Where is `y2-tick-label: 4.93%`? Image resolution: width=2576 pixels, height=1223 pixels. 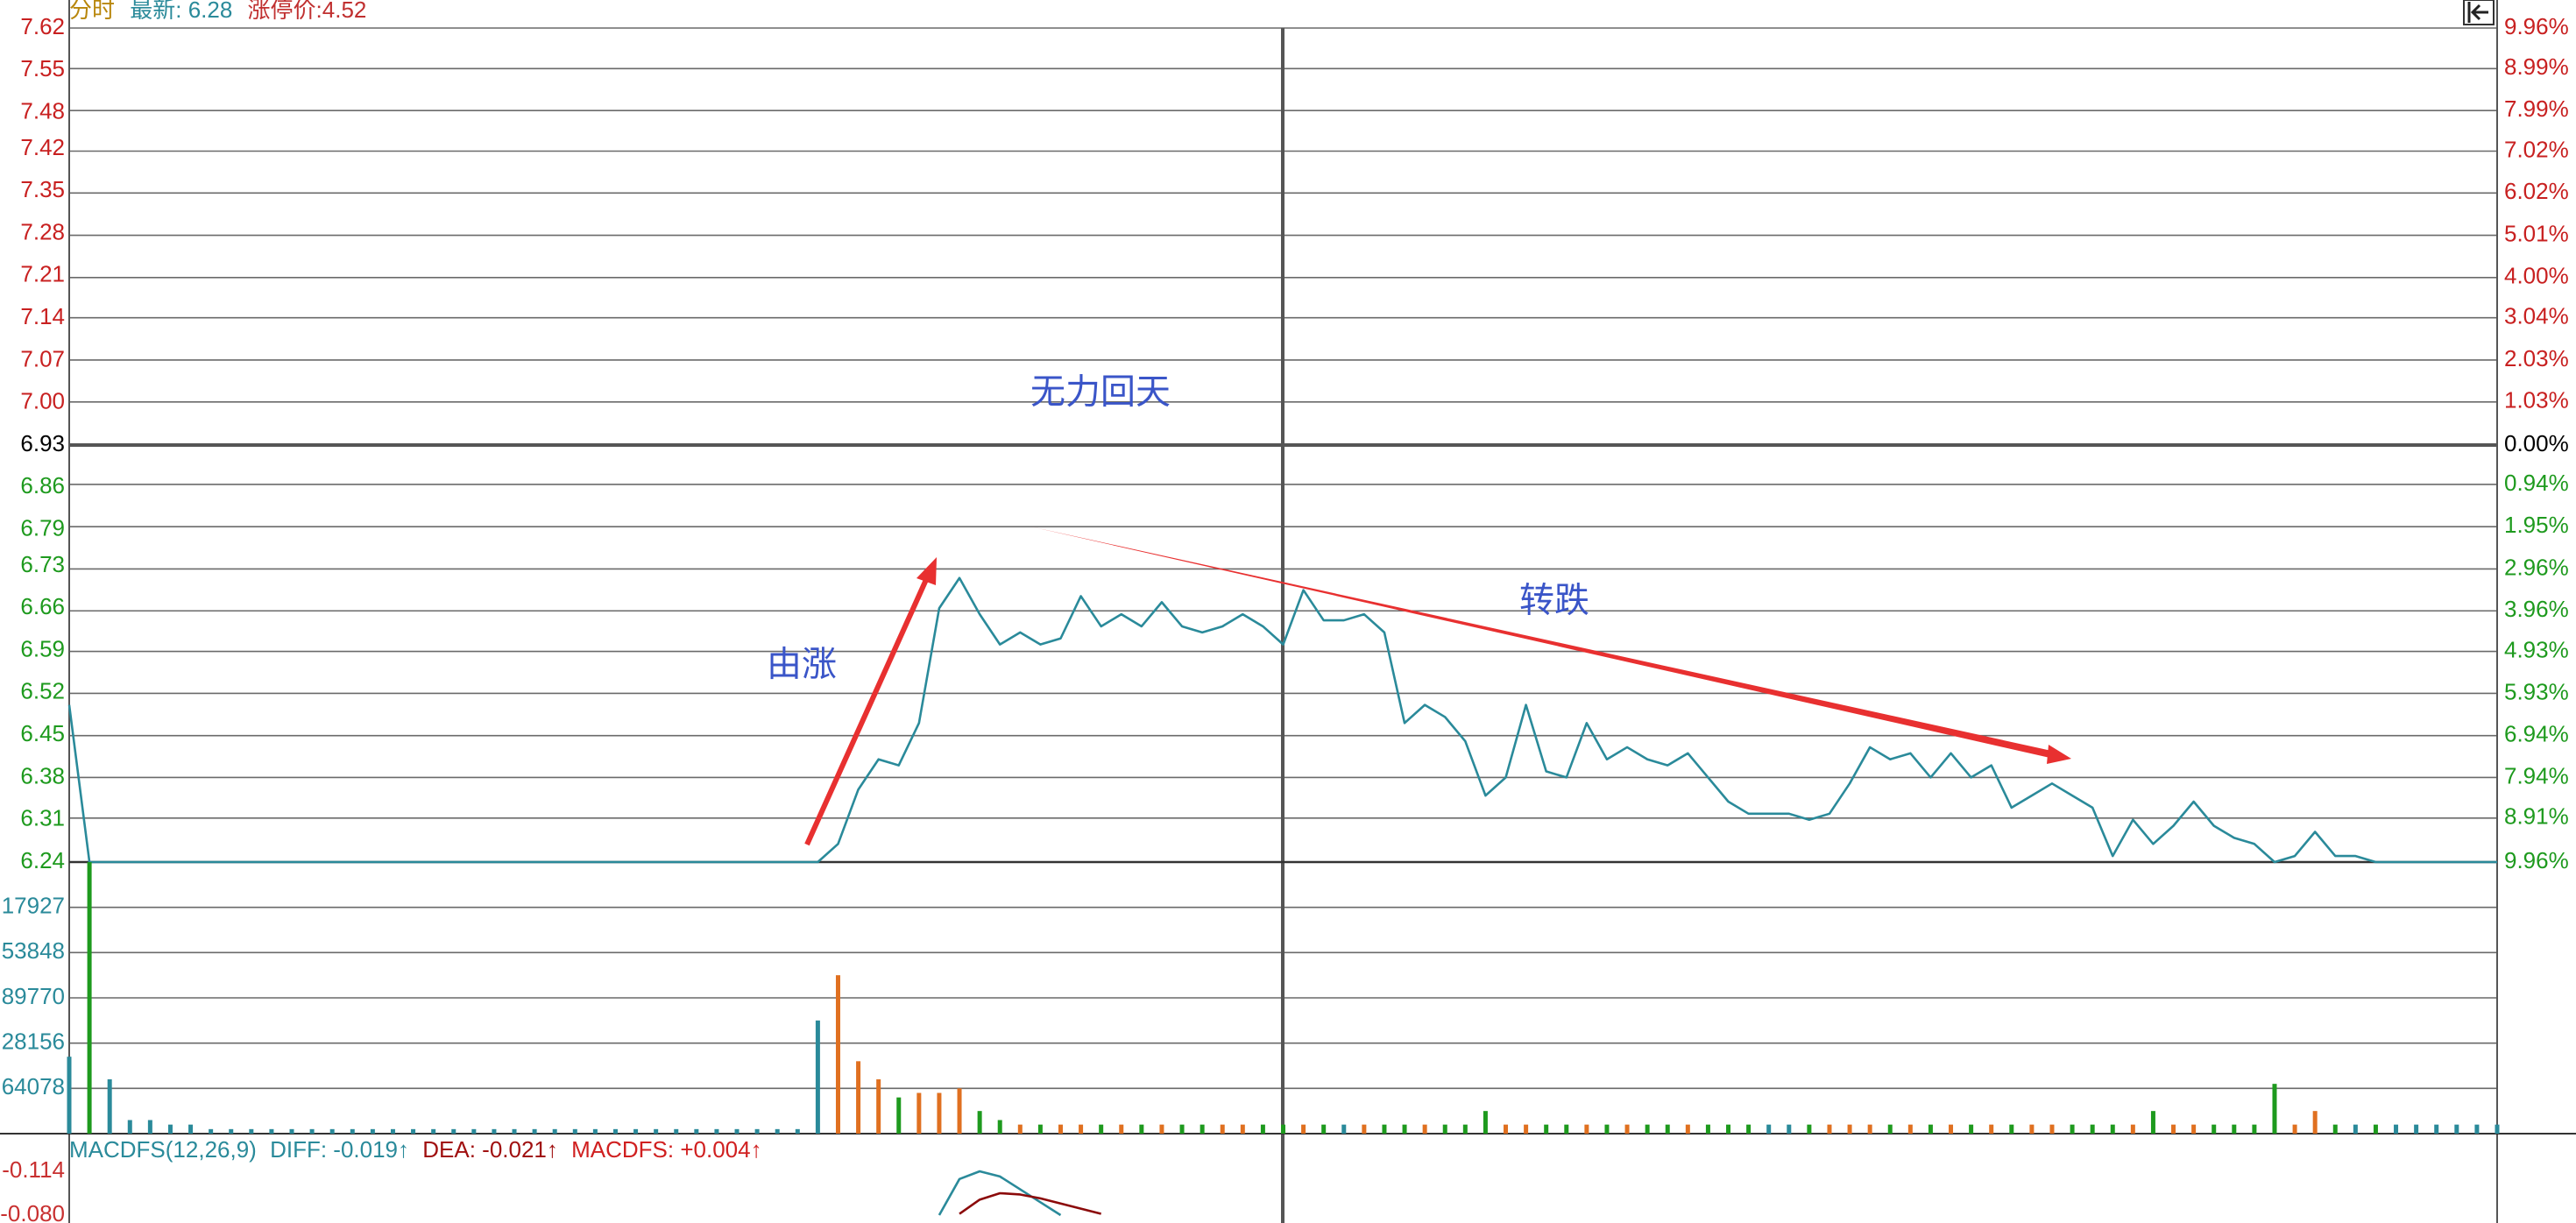
y2-tick-label: 4.93% is located at coordinates (2536, 649).